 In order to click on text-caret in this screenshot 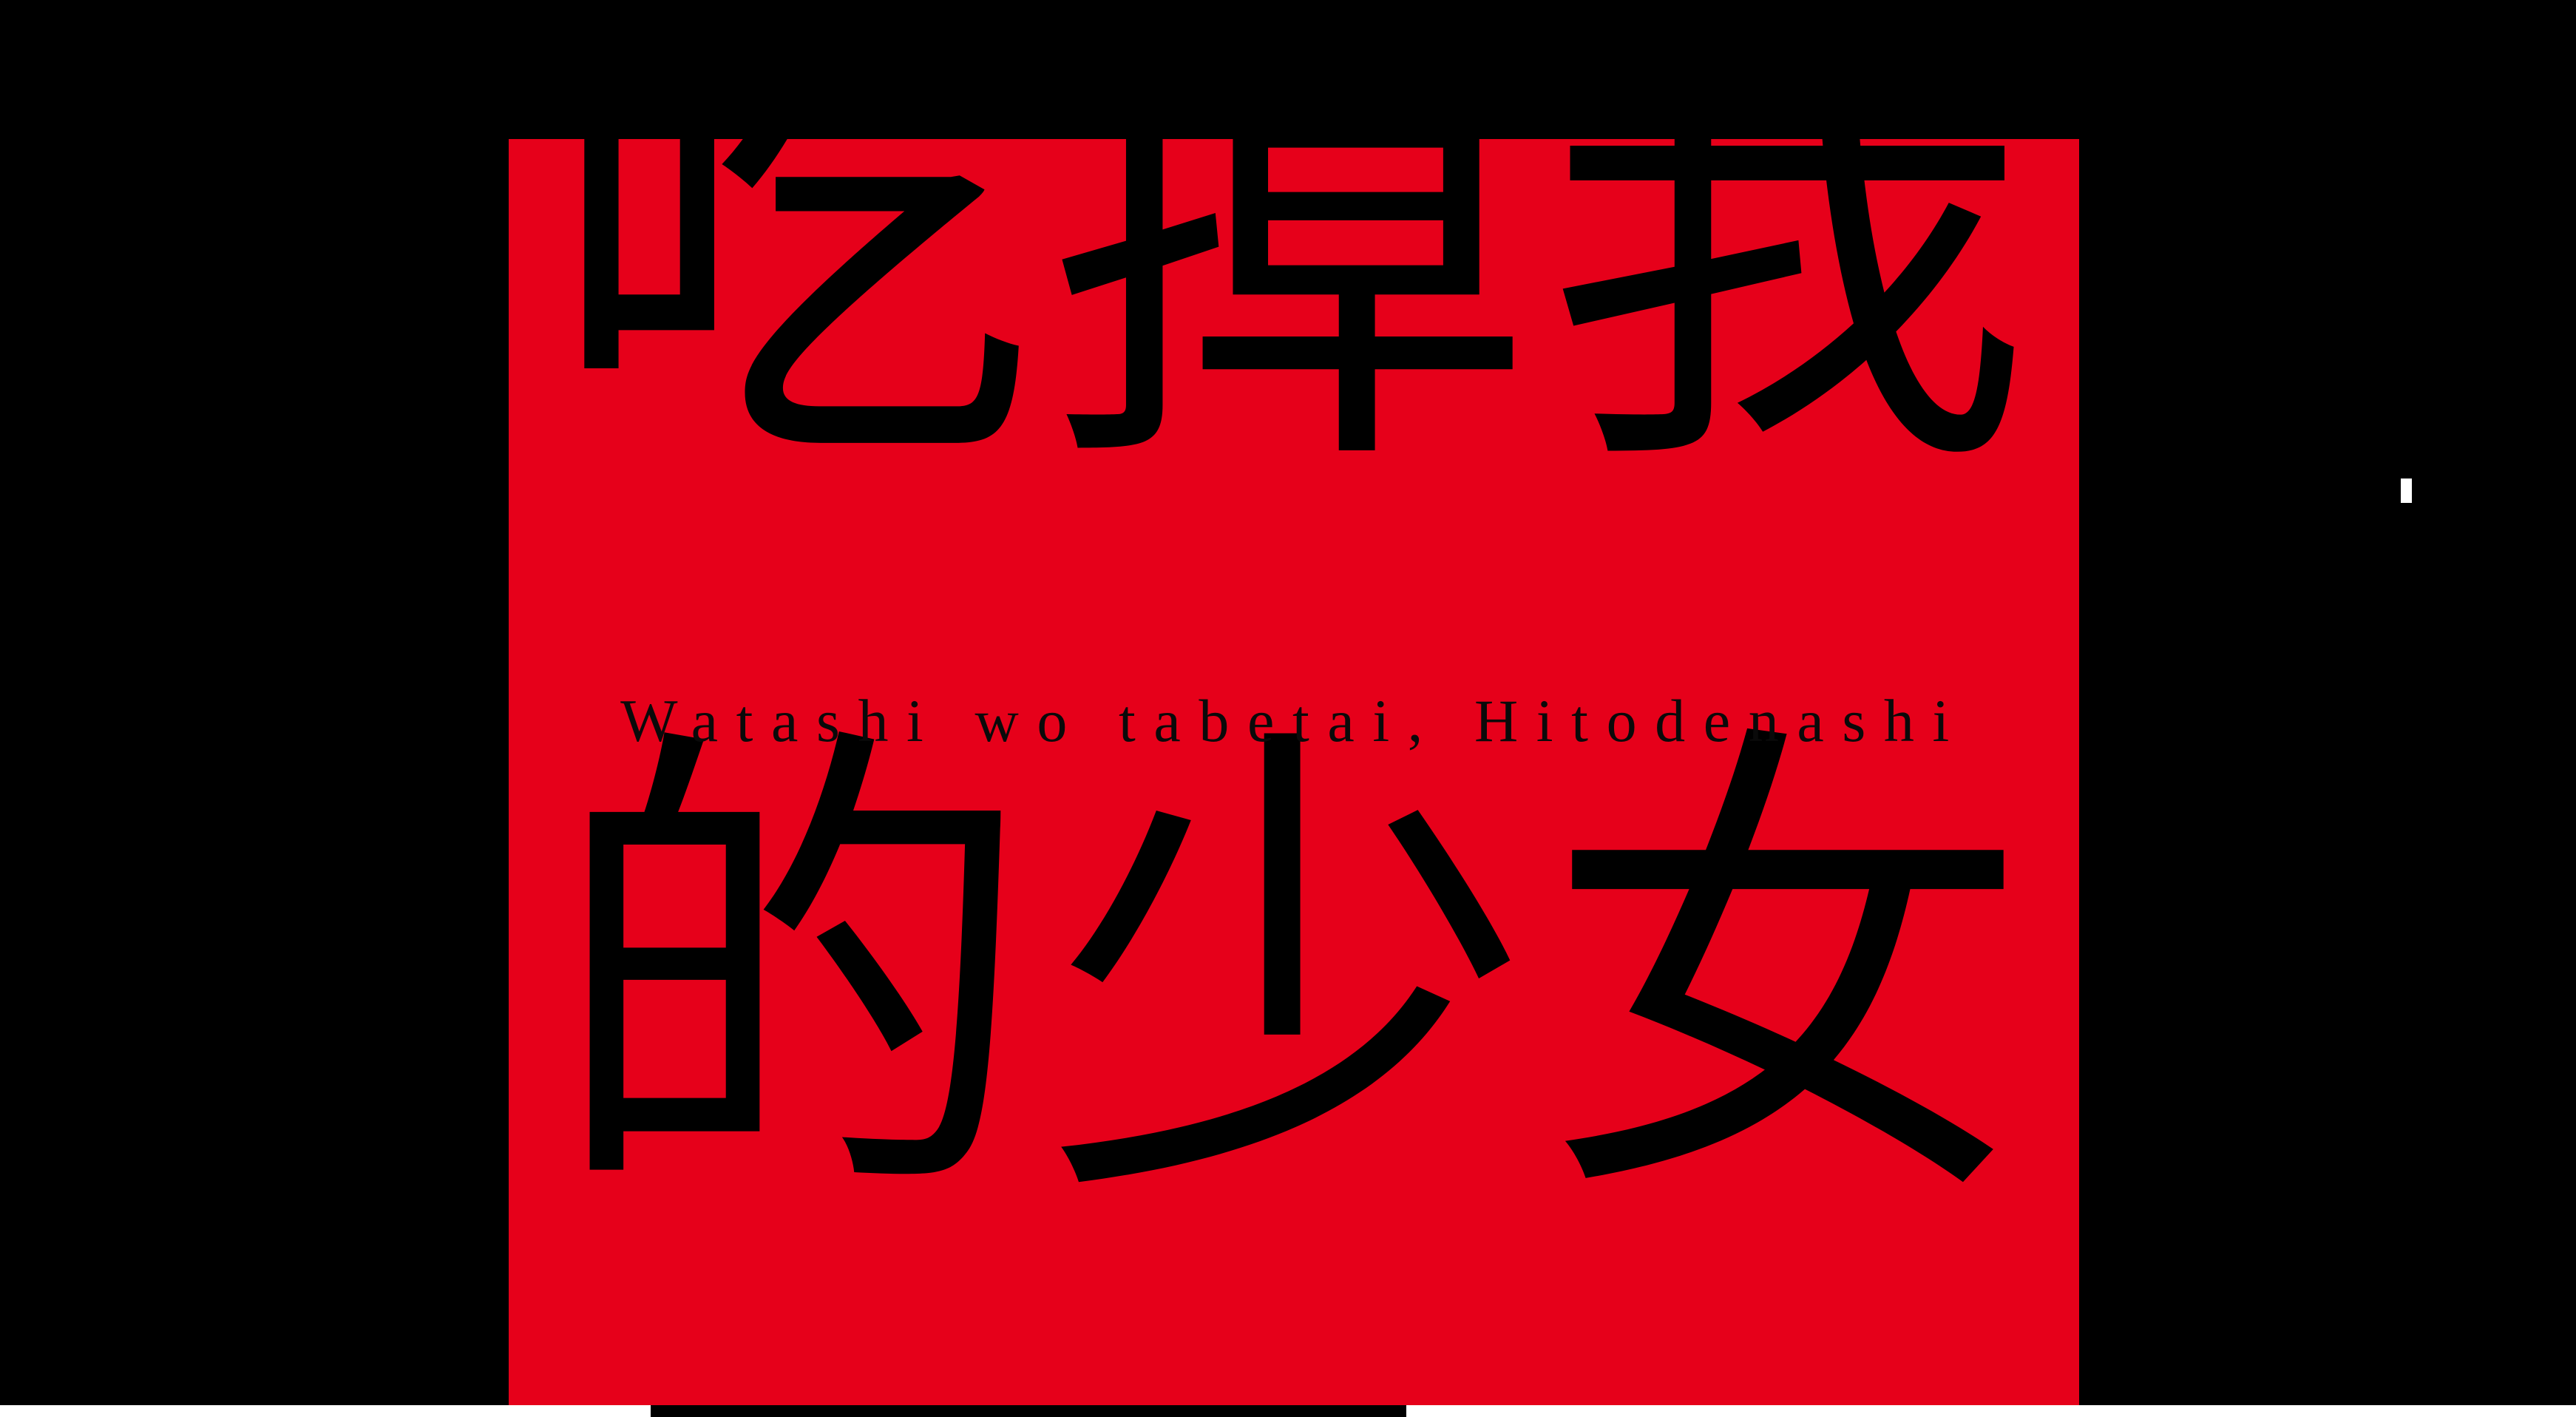, I will do `click(2406, 490)`.